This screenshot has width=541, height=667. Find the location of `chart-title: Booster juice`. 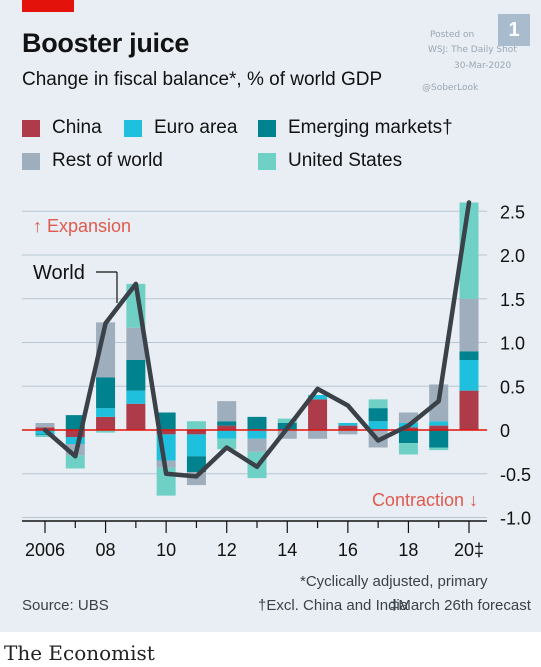

chart-title: Booster juice is located at coordinates (106, 43).